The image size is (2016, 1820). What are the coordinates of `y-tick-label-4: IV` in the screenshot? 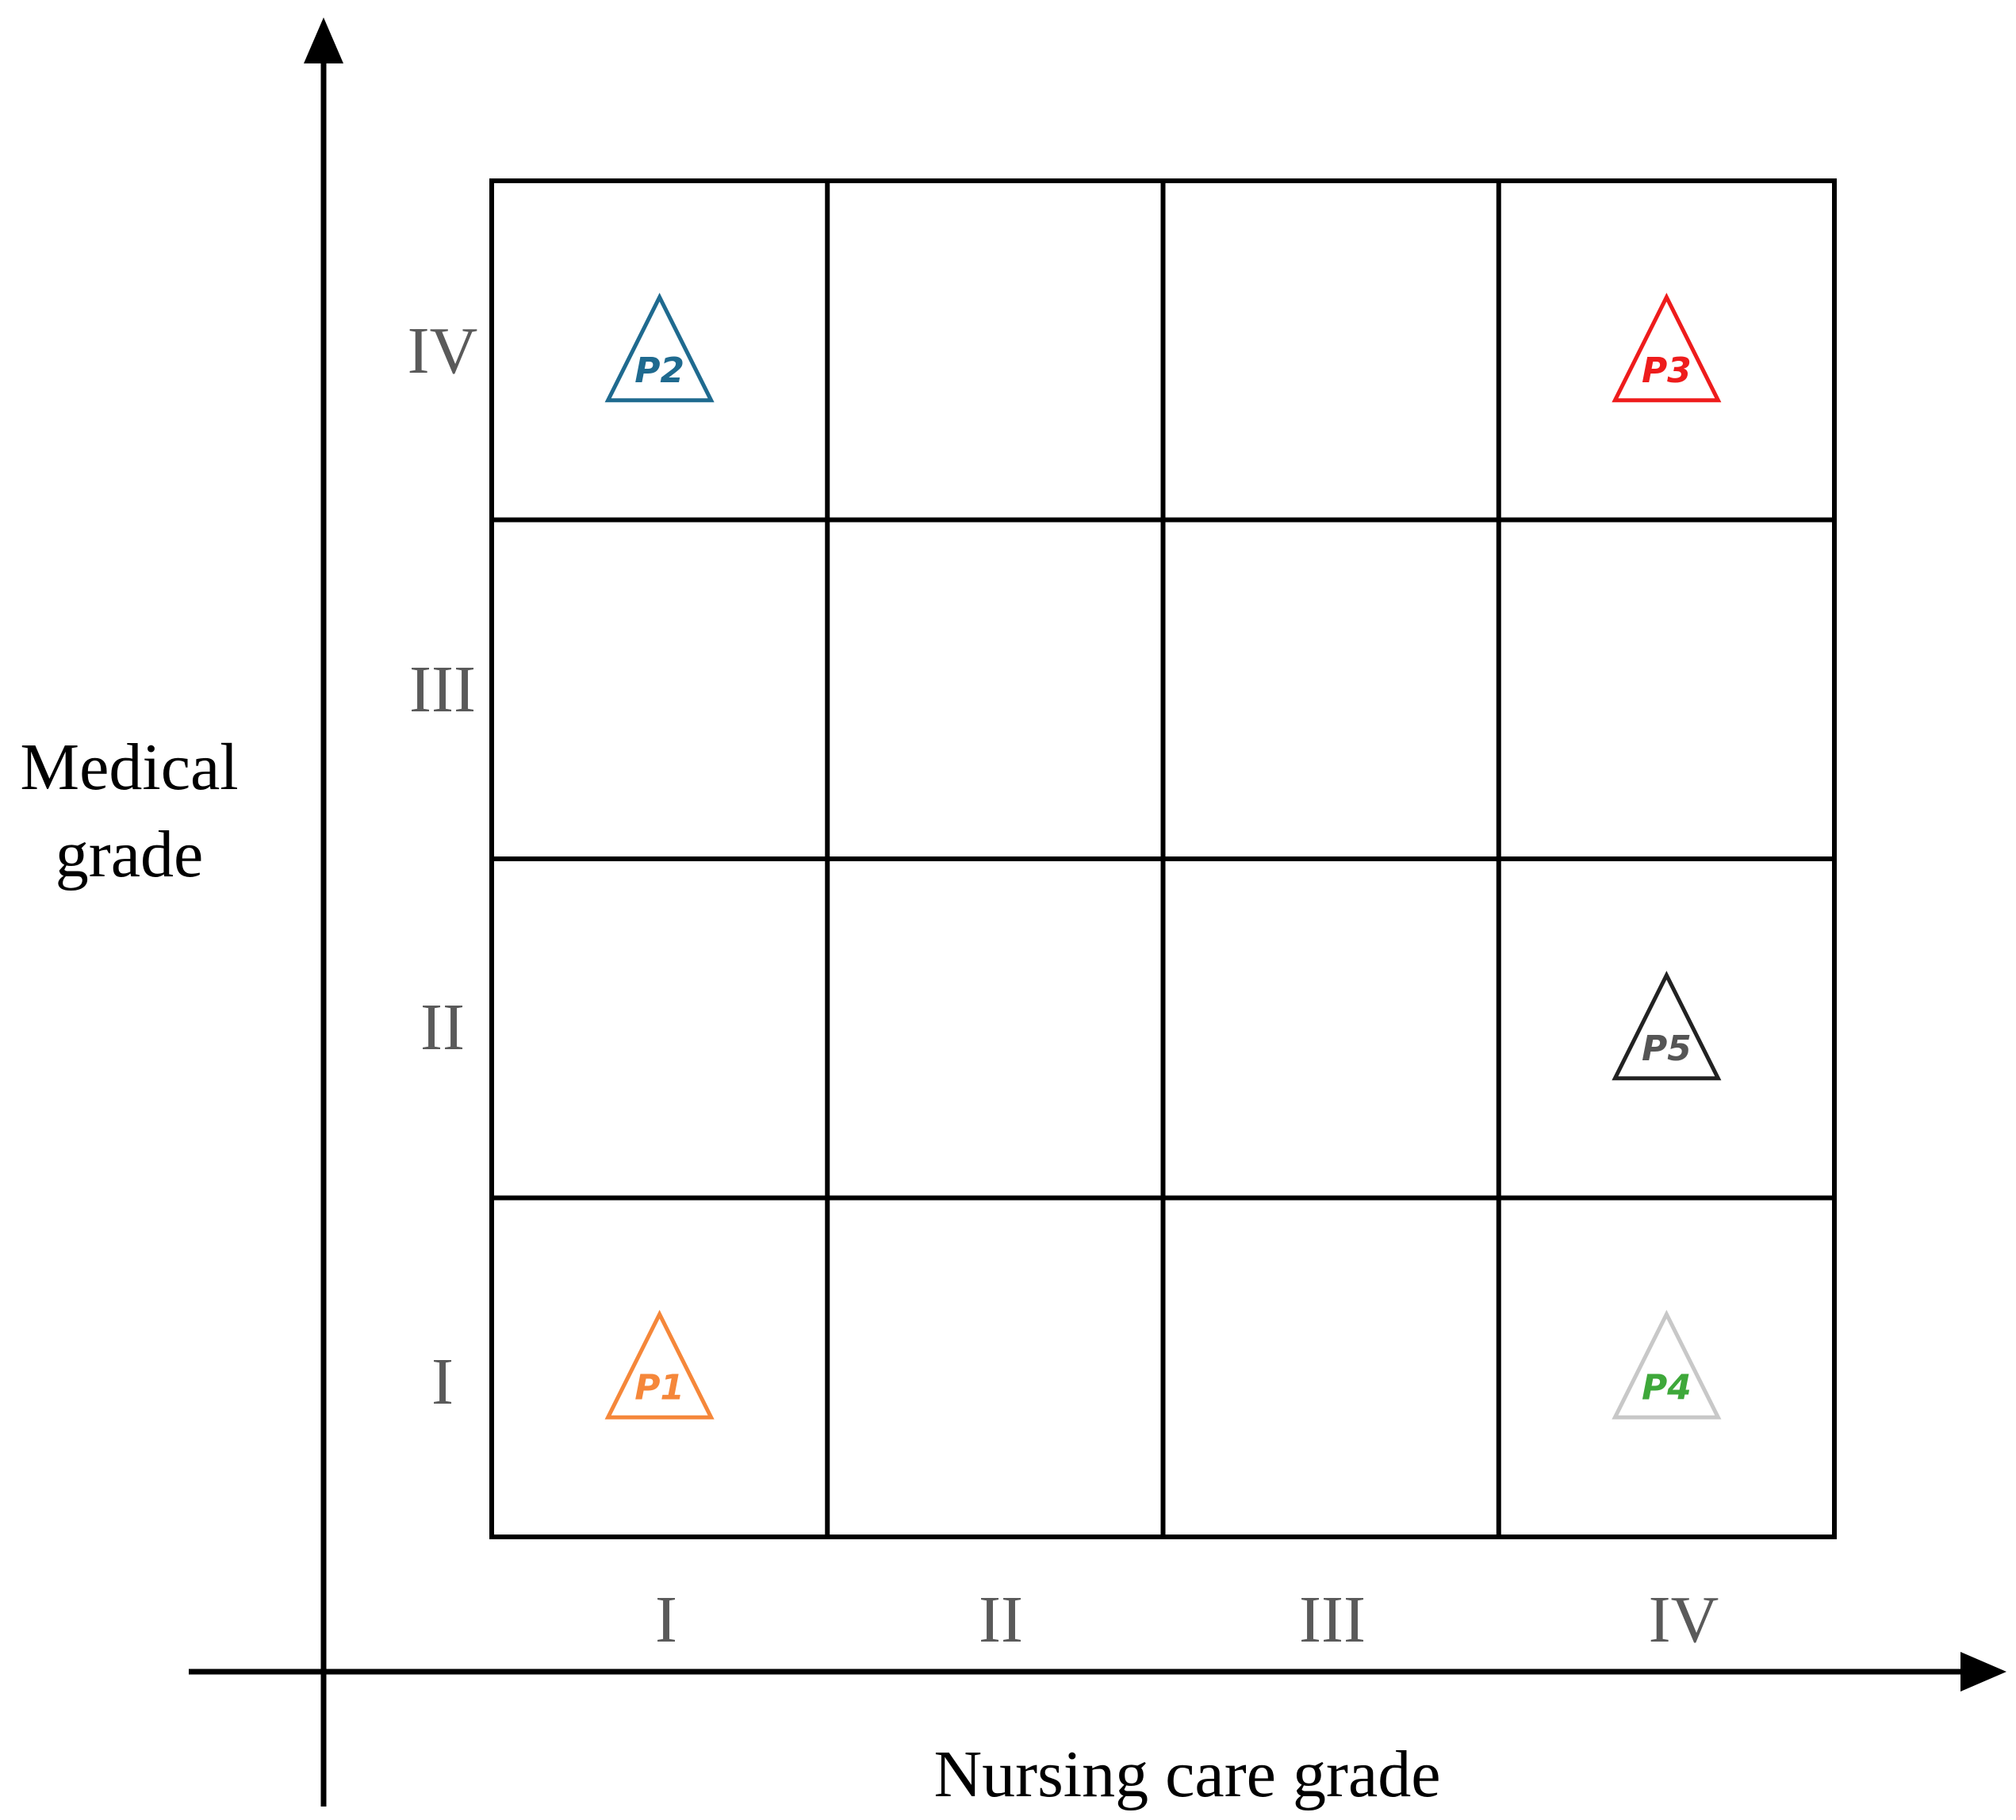 It's located at (443, 351).